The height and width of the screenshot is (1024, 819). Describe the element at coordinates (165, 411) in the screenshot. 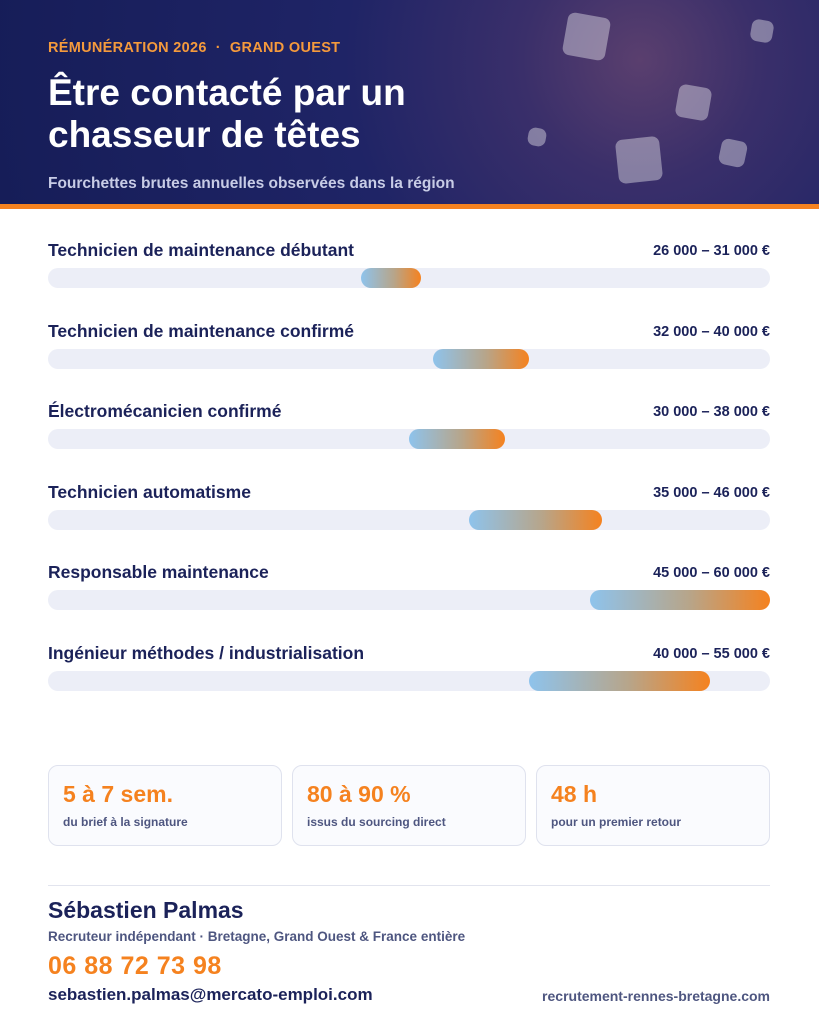

I see `job-title: Électromécanicien confirmé` at that location.